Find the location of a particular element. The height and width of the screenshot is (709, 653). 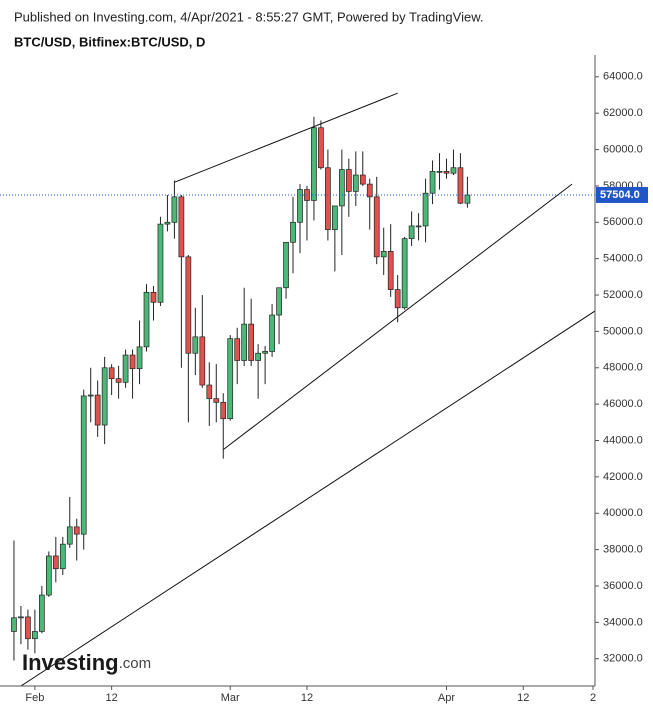

watermark-name: Investing is located at coordinates (70, 662).